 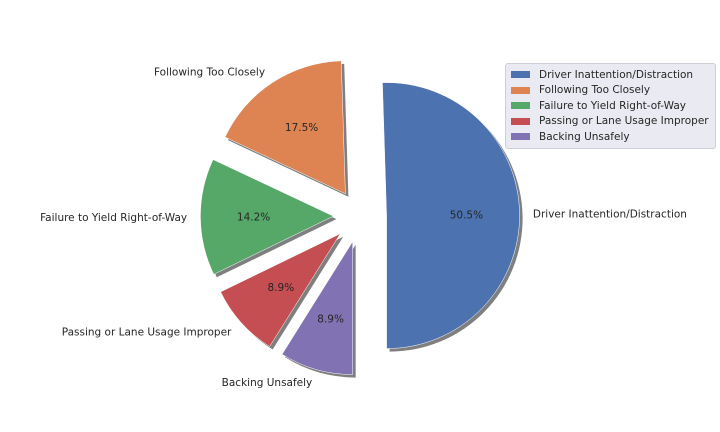 I want to click on pct-label: 17.5%, so click(x=301, y=128).